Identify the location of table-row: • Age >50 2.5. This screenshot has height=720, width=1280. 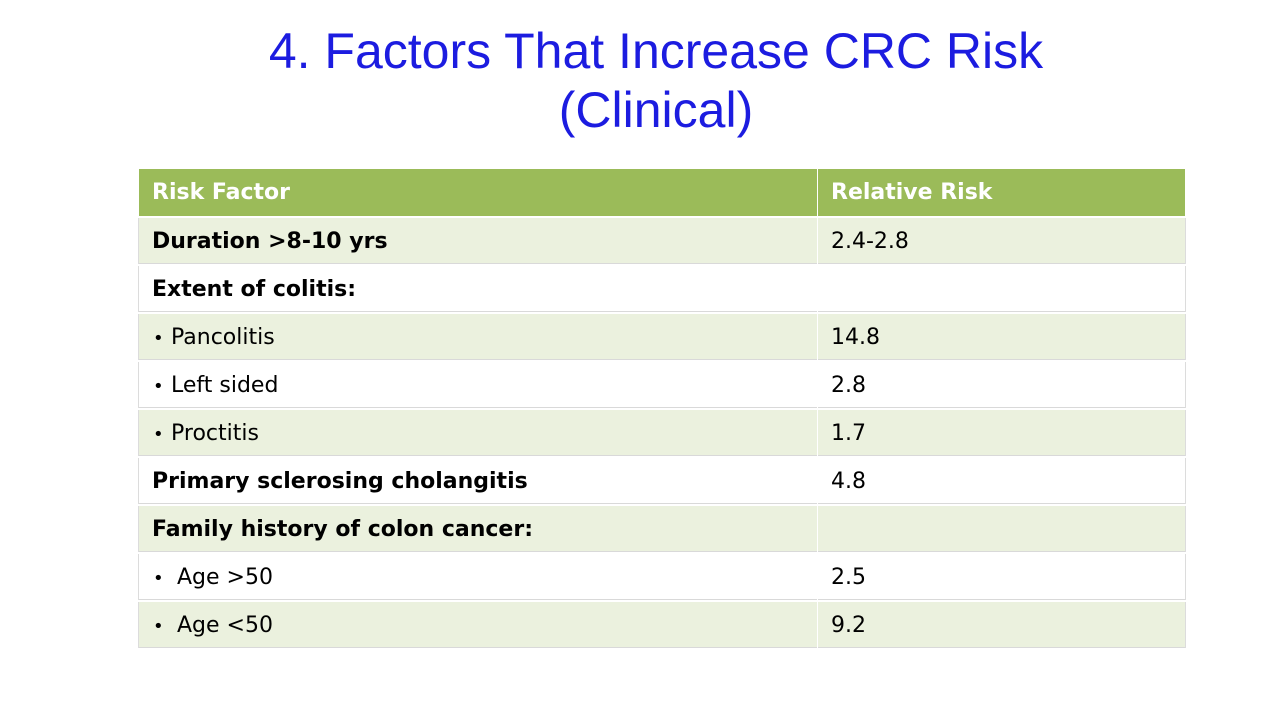
(662, 576).